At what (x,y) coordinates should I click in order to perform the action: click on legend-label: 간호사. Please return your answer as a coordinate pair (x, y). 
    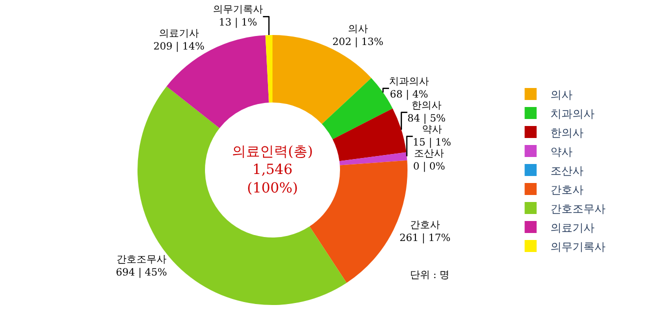
    Looking at the image, I should click on (567, 189).